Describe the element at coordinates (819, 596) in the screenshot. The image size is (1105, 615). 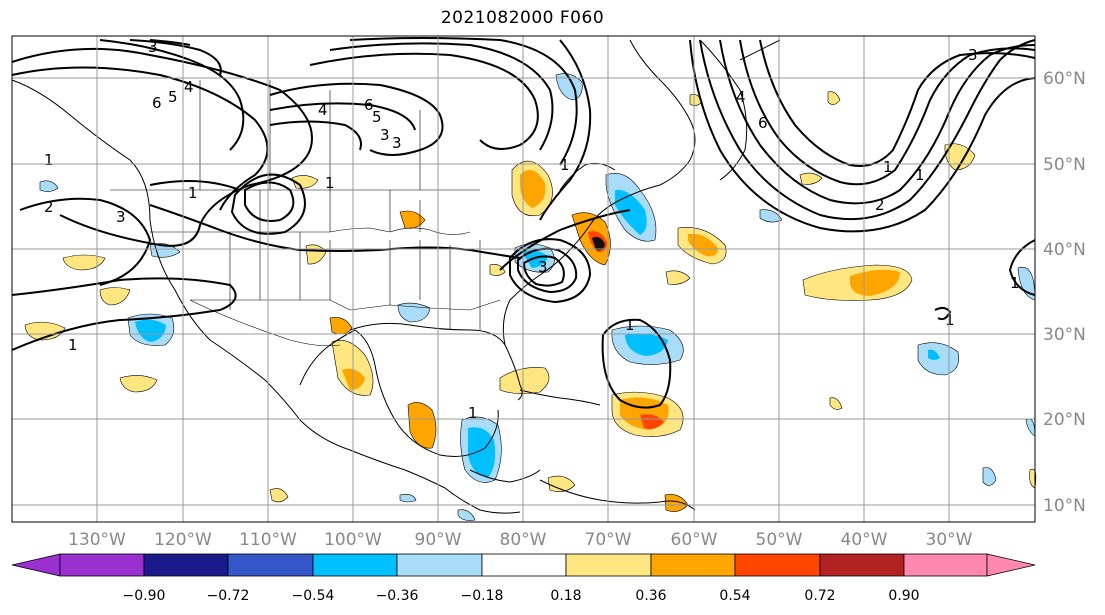
I see `colorbar-tick: 0.72` at that location.